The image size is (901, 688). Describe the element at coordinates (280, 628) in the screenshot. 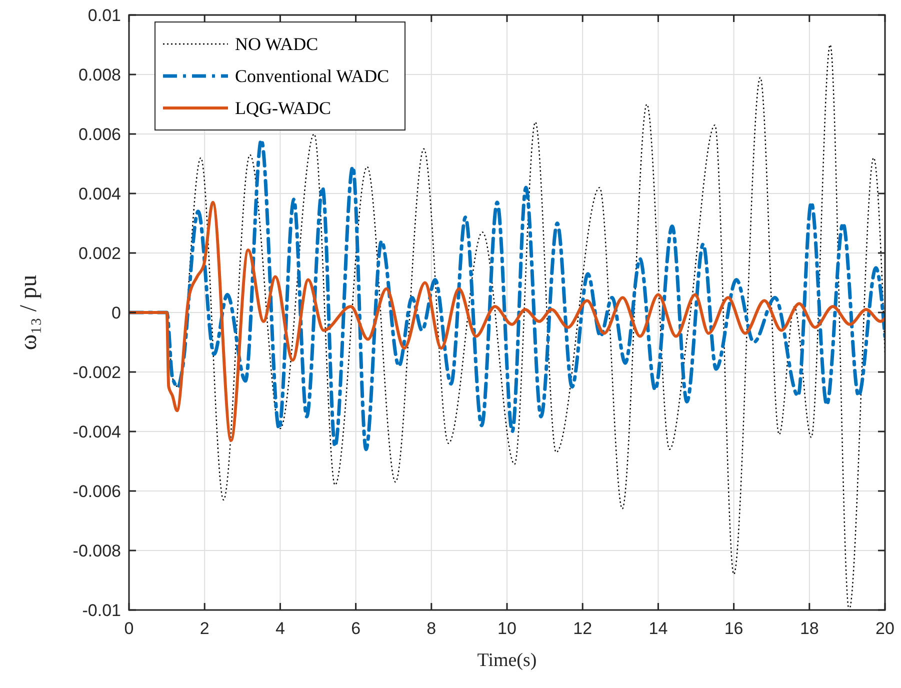

I see `x-tick-label: 4` at that location.